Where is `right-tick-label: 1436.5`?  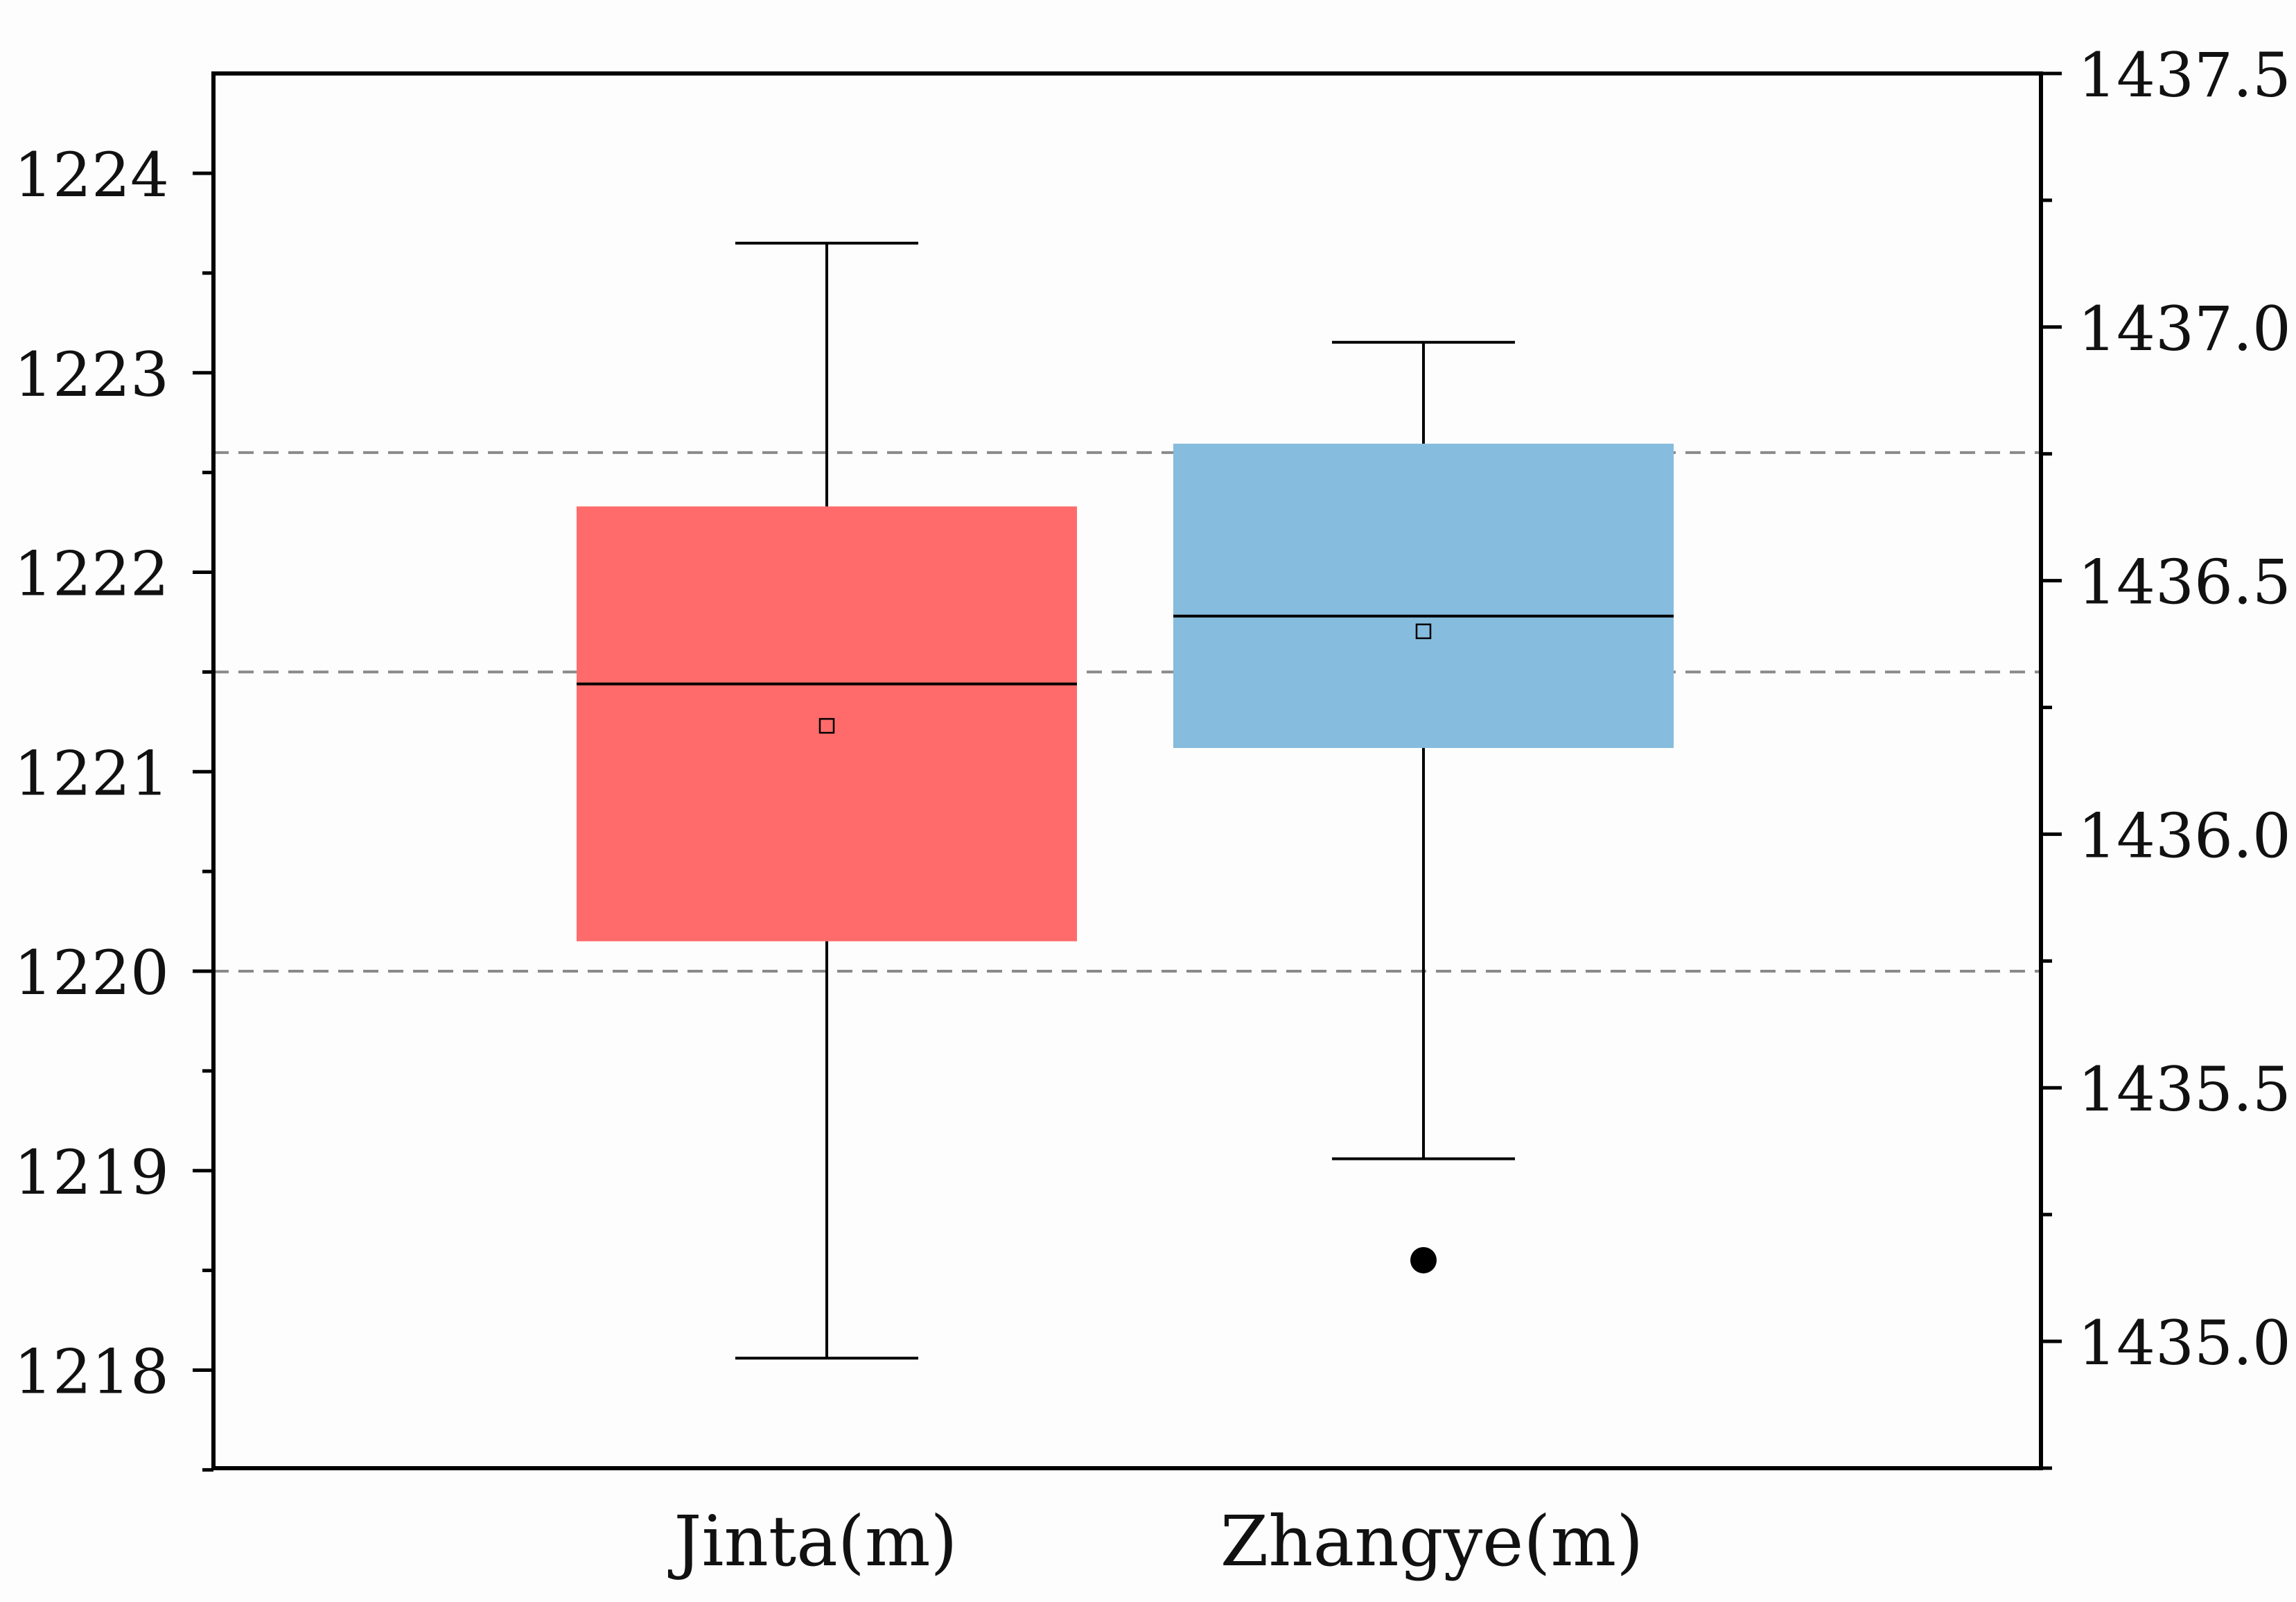
right-tick-label: 1436.5 is located at coordinates (2184, 583).